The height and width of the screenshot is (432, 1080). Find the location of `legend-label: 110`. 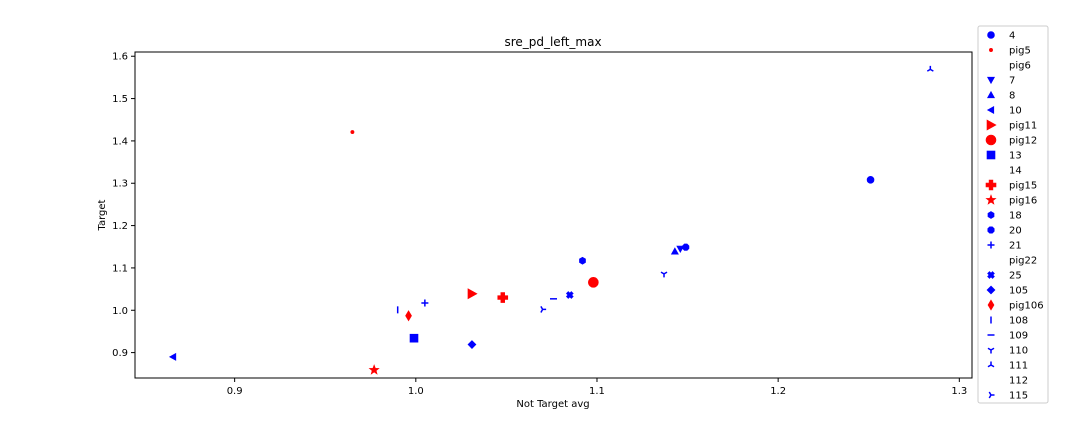

legend-label: 110 is located at coordinates (1018, 351).